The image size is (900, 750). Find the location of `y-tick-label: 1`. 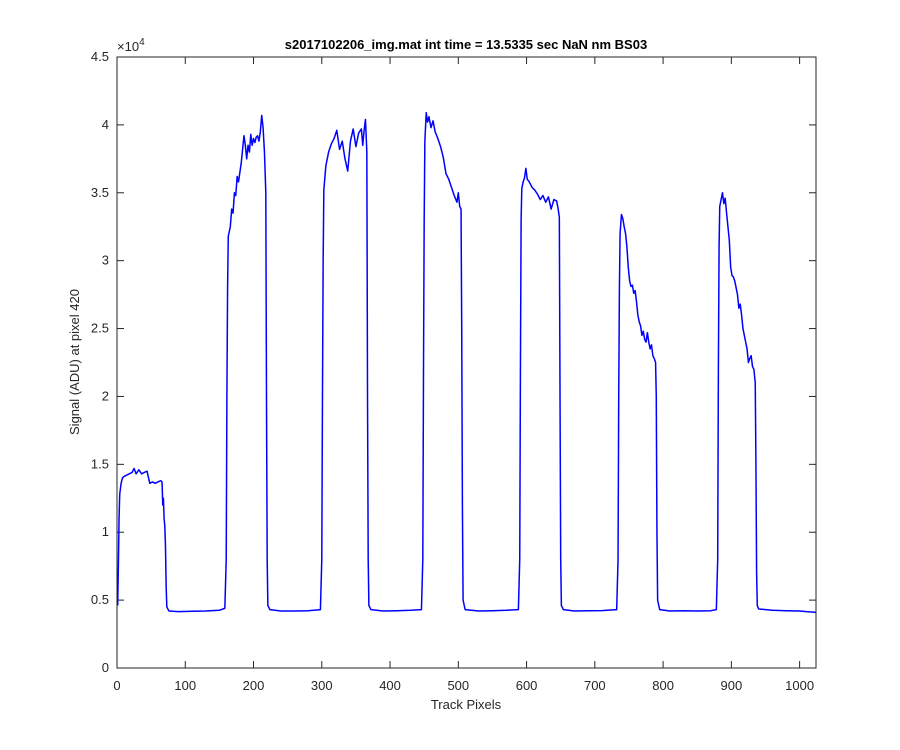

y-tick-label: 1 is located at coordinates (105, 531).